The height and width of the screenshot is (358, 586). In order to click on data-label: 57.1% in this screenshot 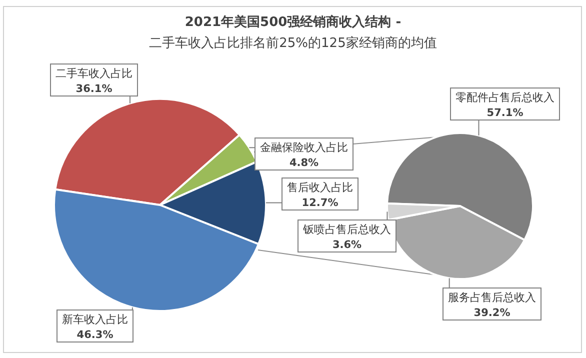, I will do `click(505, 113)`.